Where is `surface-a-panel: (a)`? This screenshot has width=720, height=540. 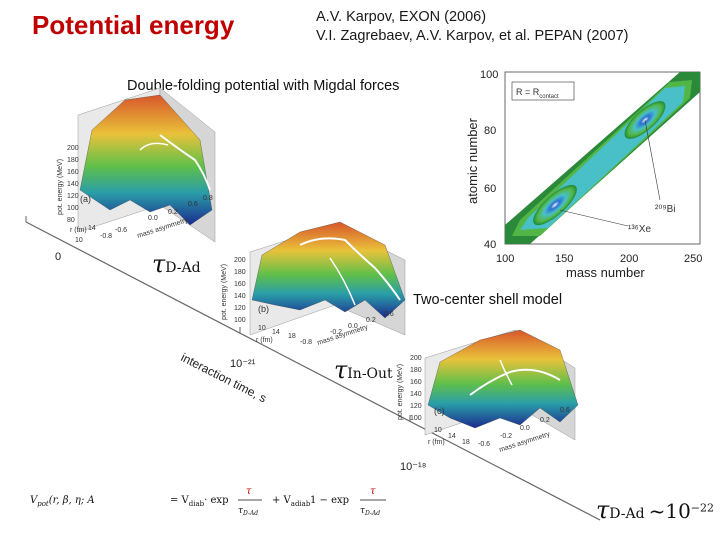 surface-a-panel: (a) is located at coordinates (85, 199).